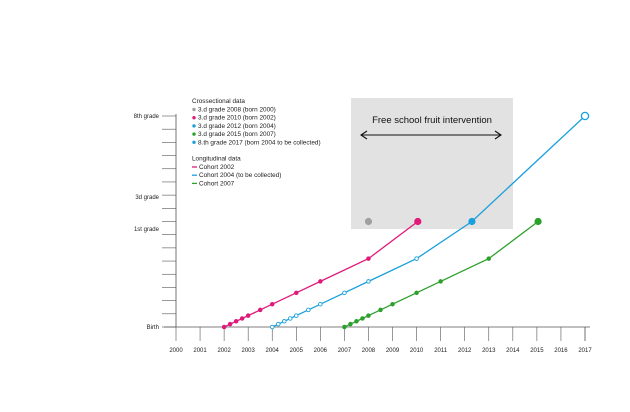 This screenshot has height=412, width=630. What do you see at coordinates (364, 135) in the screenshot?
I see `intervention-arrow-left` at bounding box center [364, 135].